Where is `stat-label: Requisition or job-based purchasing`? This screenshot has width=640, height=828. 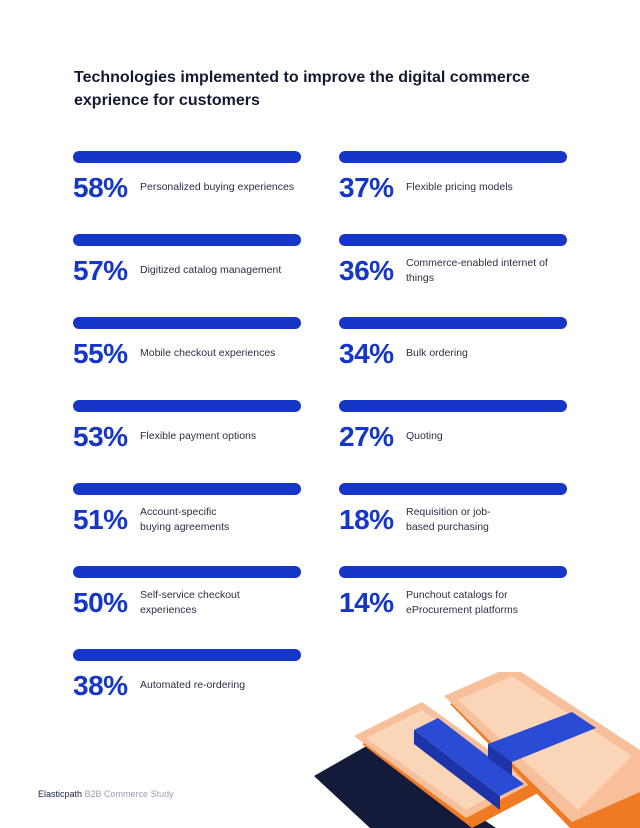 stat-label: Requisition or job-based purchasing is located at coordinates (448, 519).